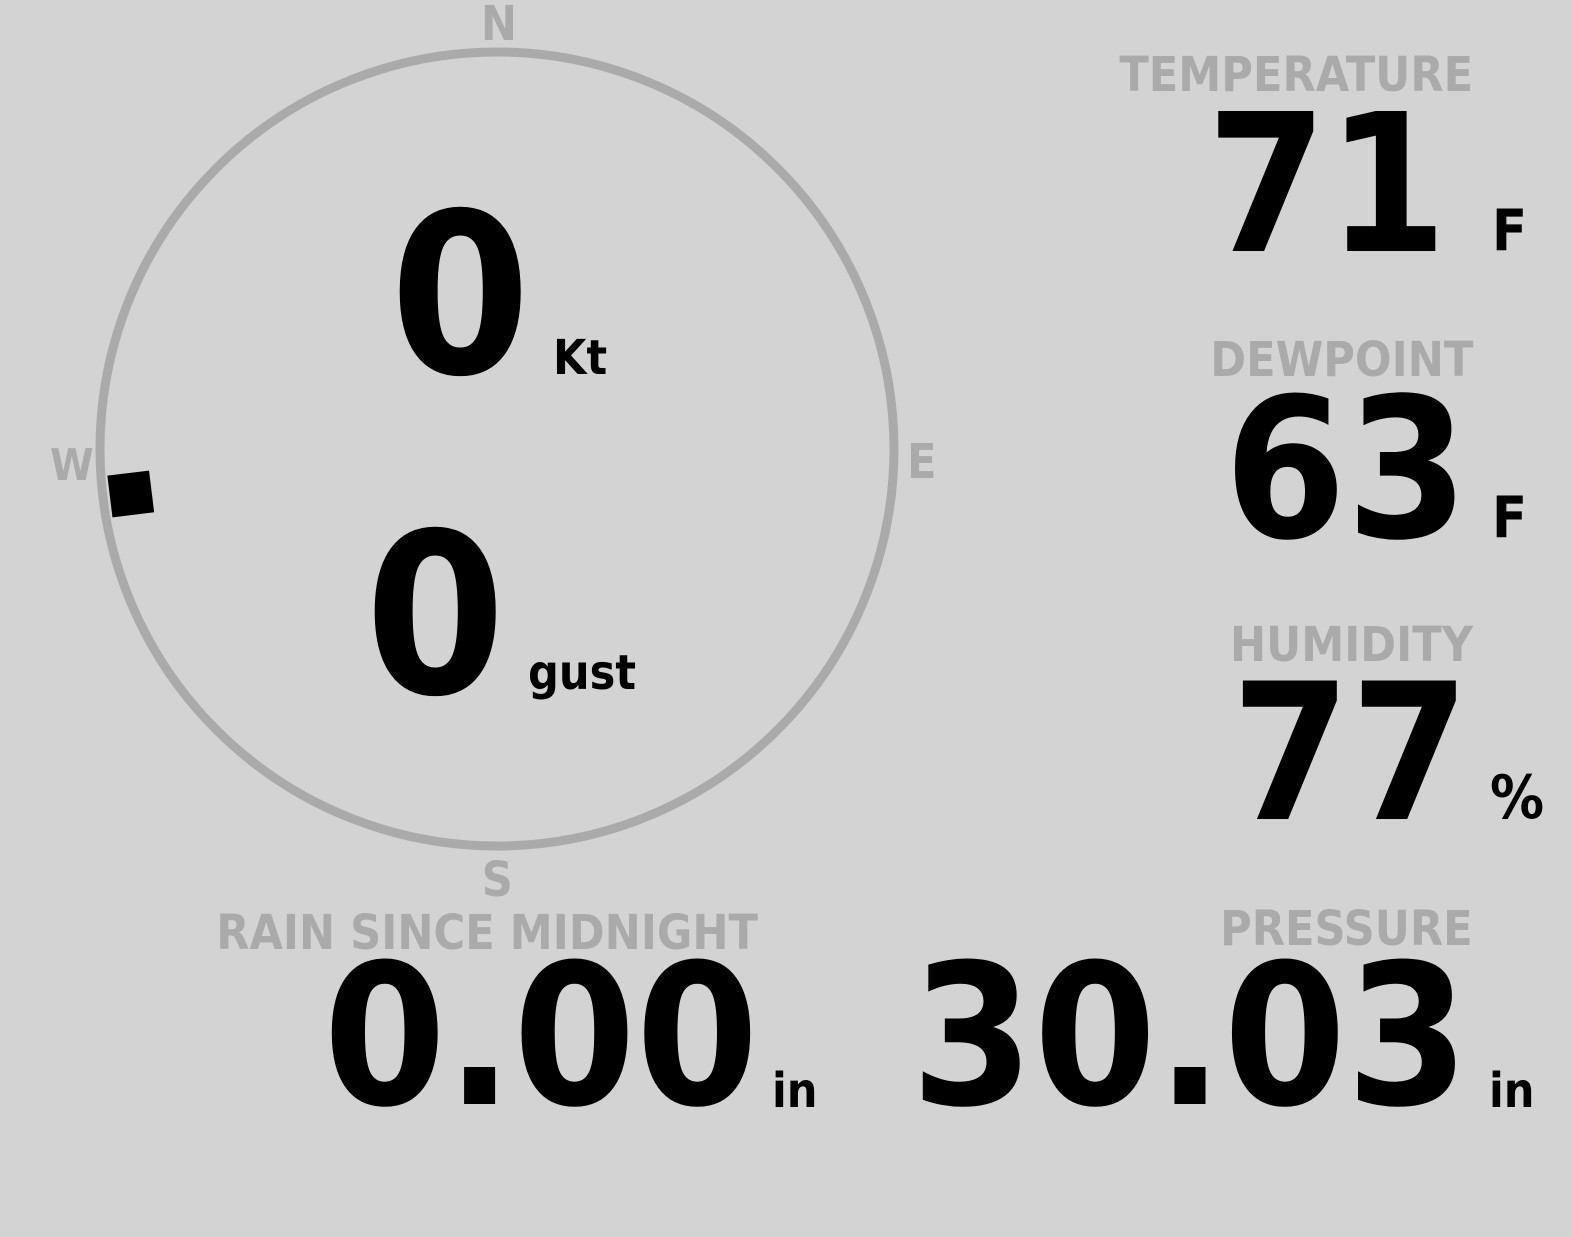 Image resolution: width=1571 pixels, height=1237 pixels. What do you see at coordinates (487, 933) in the screenshot?
I see `rain-label: RAIN SINCE MIDNIGHT` at bounding box center [487, 933].